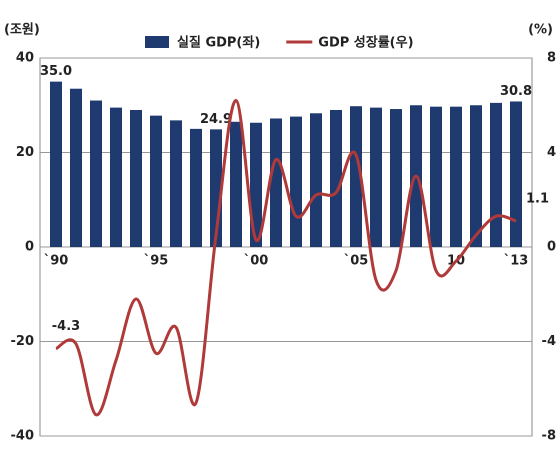 This screenshot has height=452, width=557. I want to click on legend-label: GDP 성장률(우), so click(365, 43).